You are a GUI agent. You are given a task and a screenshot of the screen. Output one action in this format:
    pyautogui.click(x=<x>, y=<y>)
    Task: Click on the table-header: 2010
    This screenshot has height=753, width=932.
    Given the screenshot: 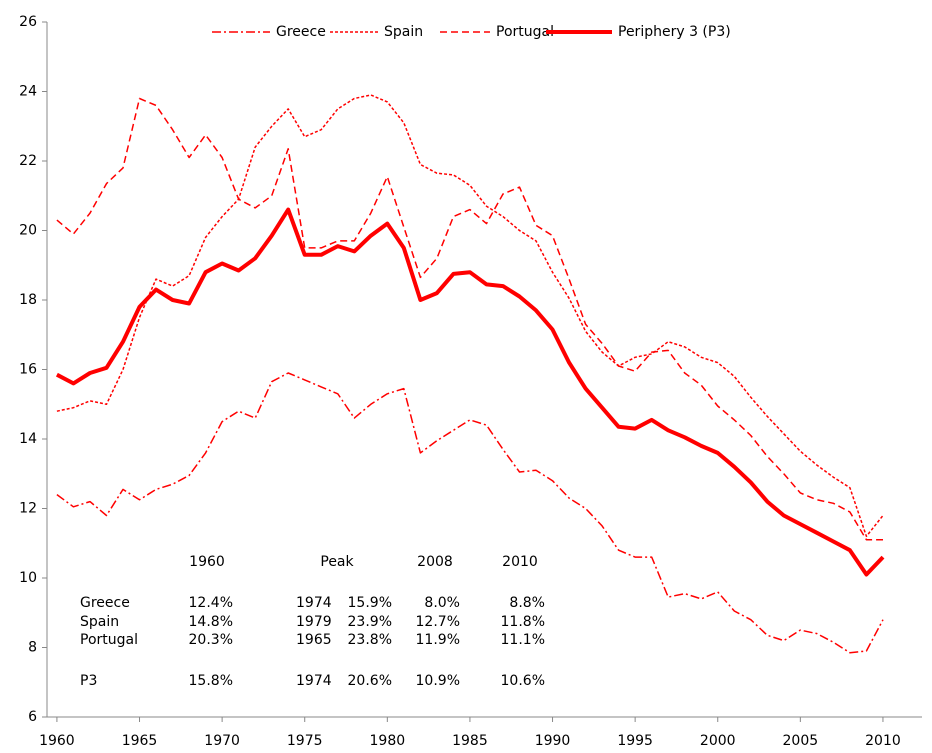 What is the action you would take?
    pyautogui.click(x=520, y=562)
    